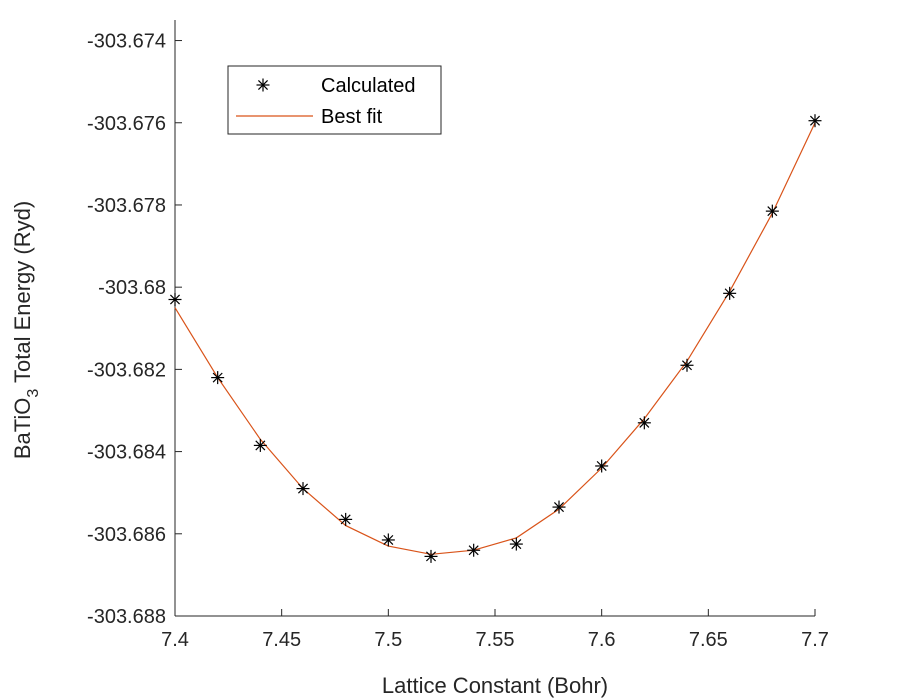  I want to click on y-axis-label-rest: Total Energy (Ryd), so click(22, 295).